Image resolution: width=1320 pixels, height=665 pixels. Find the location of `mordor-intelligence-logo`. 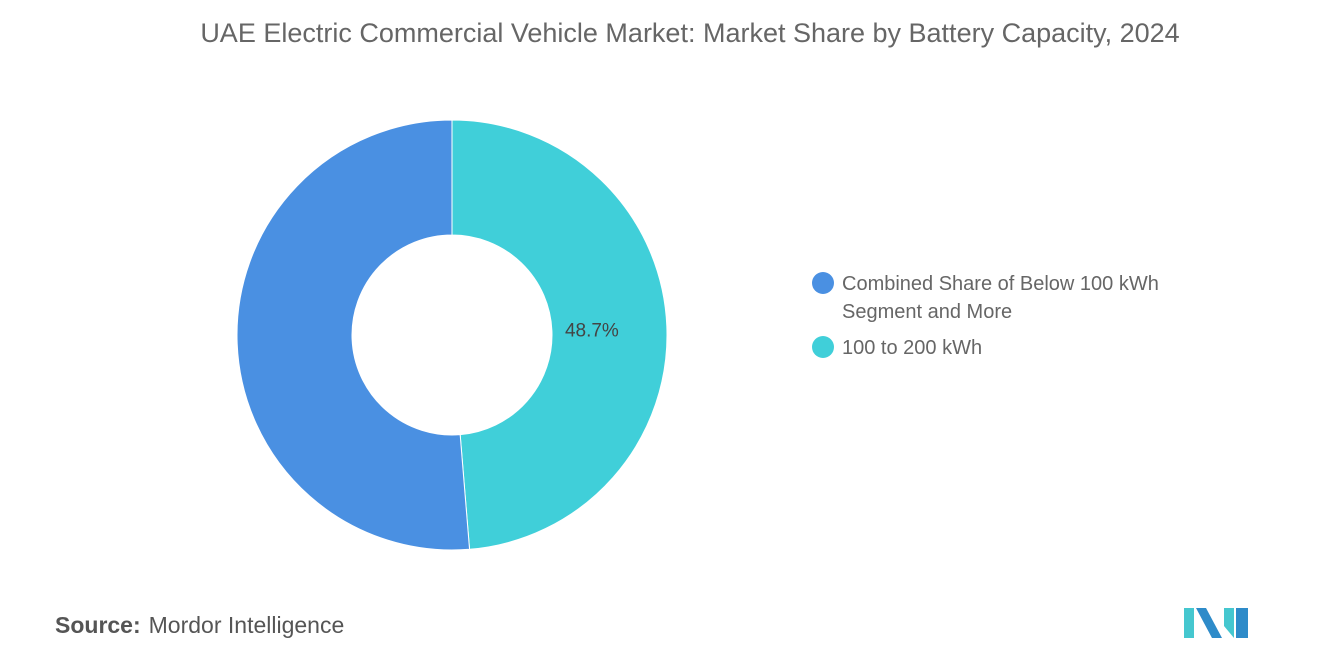

mordor-intelligence-logo is located at coordinates (1216, 623).